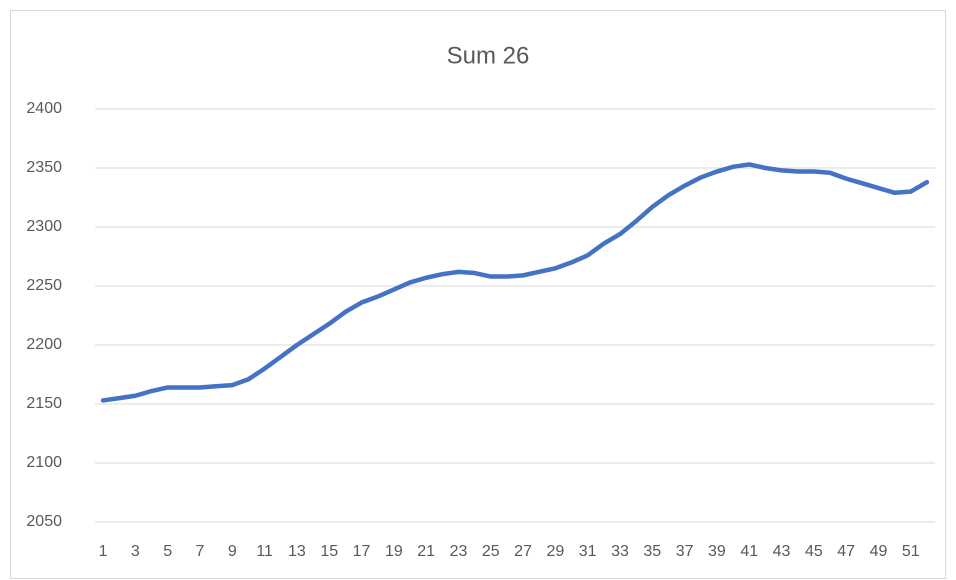  What do you see at coordinates (555, 551) in the screenshot?
I see `x-tick-label: 29` at bounding box center [555, 551].